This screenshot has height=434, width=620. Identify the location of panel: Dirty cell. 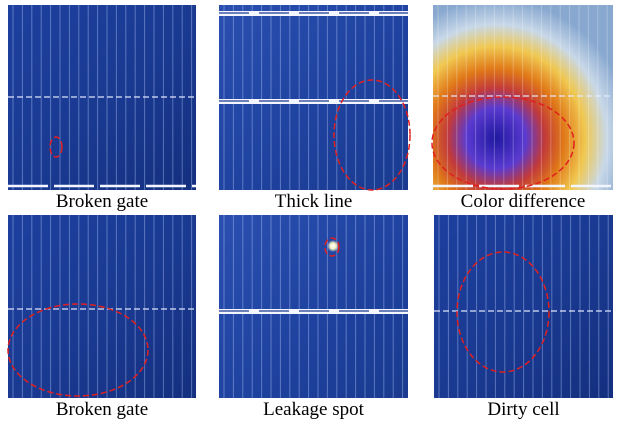
(523, 317).